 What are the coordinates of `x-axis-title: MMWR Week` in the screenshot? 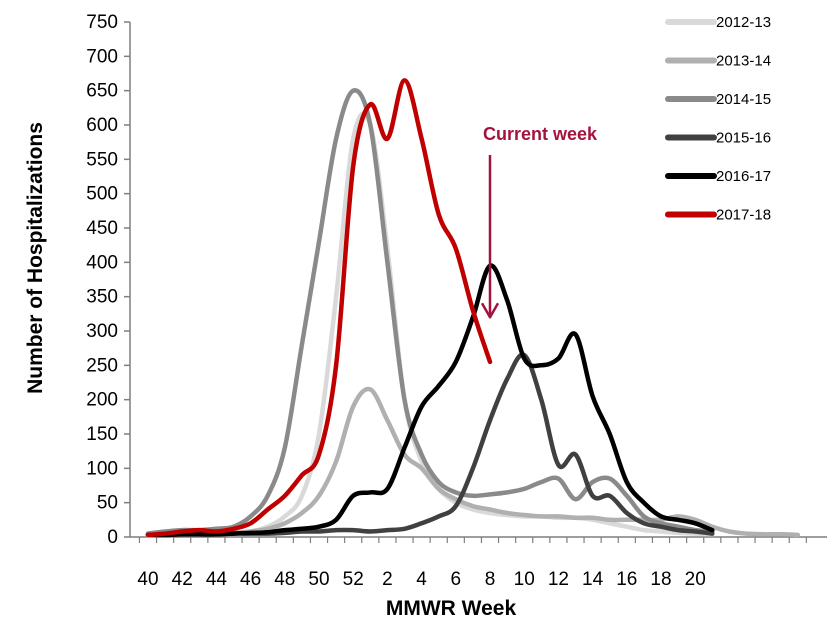 It's located at (451, 608).